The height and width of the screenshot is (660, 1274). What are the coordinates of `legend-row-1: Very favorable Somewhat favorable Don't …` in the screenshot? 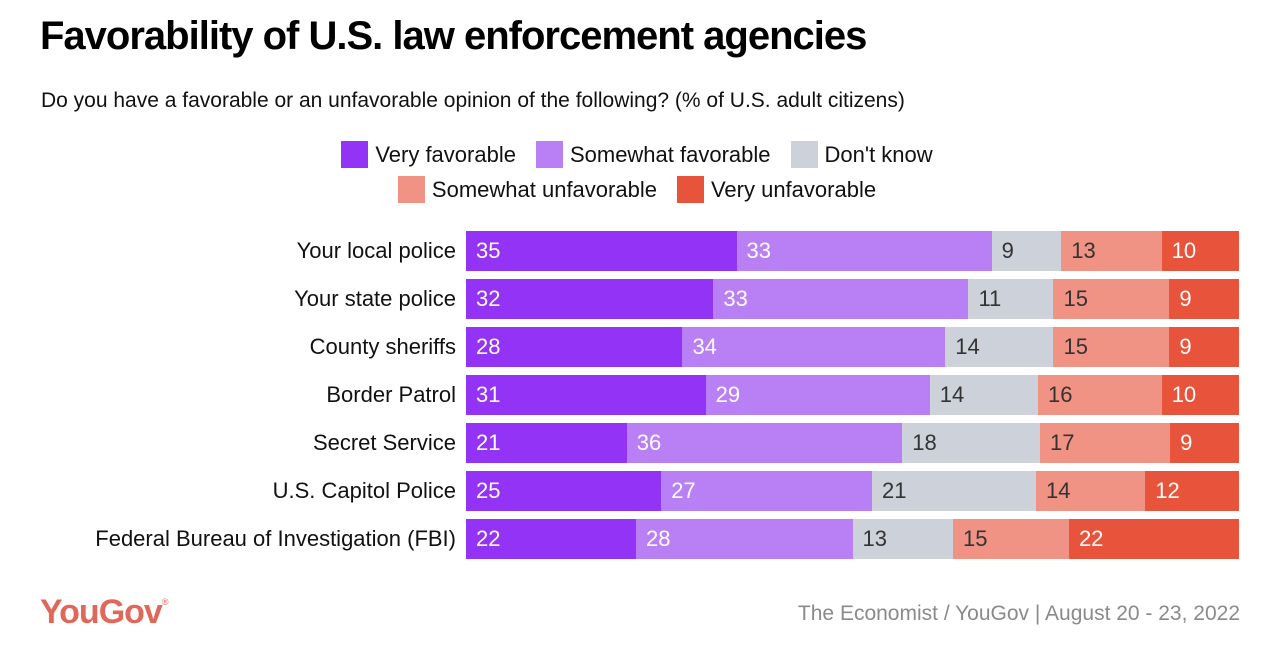 It's located at (637, 154).